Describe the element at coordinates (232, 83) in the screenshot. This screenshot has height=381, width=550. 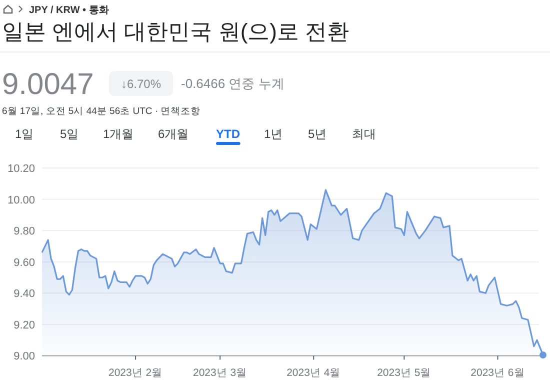
I see `text: -0.6466 연중 누계` at that location.